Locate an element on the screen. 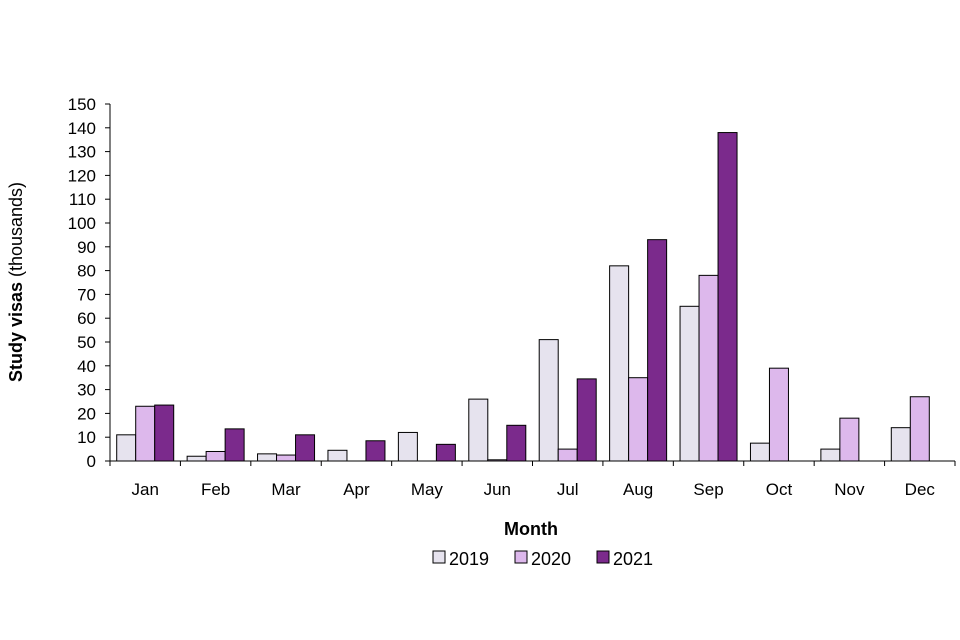  y-tick-label: 80 is located at coordinates (86, 271).